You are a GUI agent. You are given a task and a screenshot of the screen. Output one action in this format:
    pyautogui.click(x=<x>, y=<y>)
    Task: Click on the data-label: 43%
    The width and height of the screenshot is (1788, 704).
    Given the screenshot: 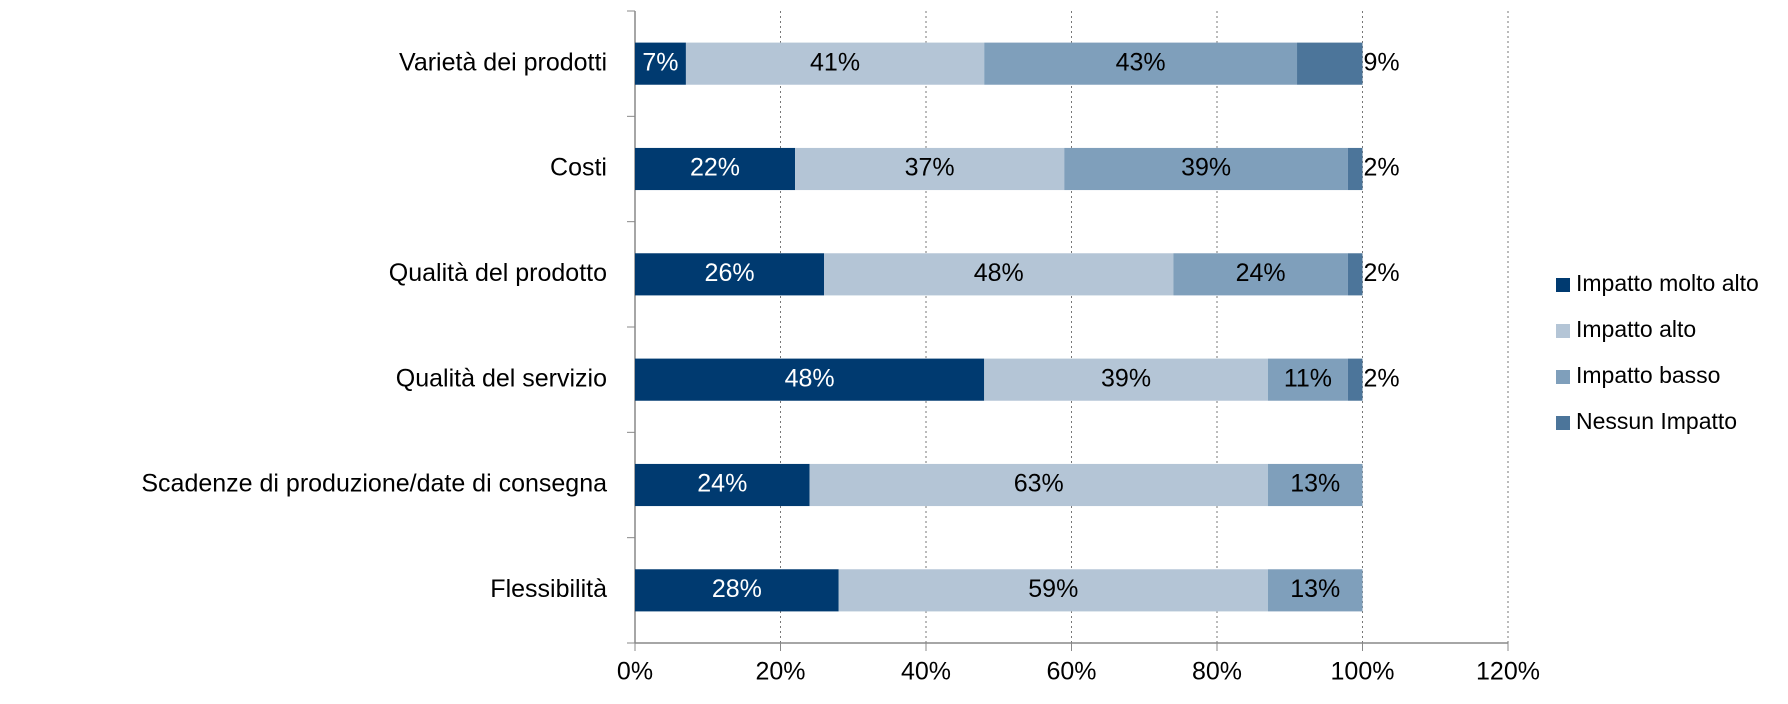 What is the action you would take?
    pyautogui.click(x=1141, y=62)
    